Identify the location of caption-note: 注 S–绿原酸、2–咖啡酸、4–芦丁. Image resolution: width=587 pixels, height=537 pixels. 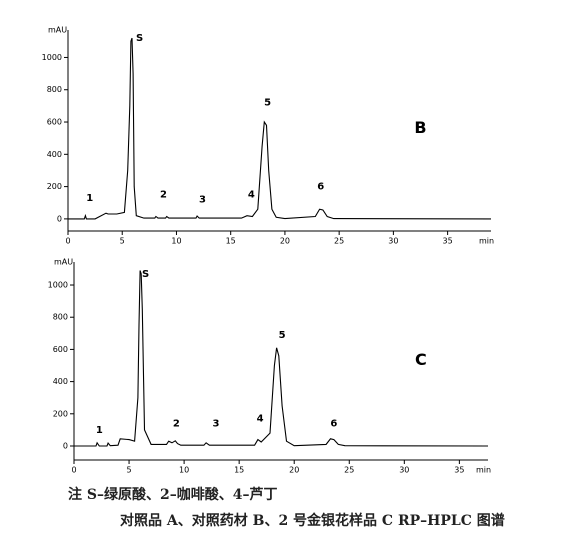
(173, 495).